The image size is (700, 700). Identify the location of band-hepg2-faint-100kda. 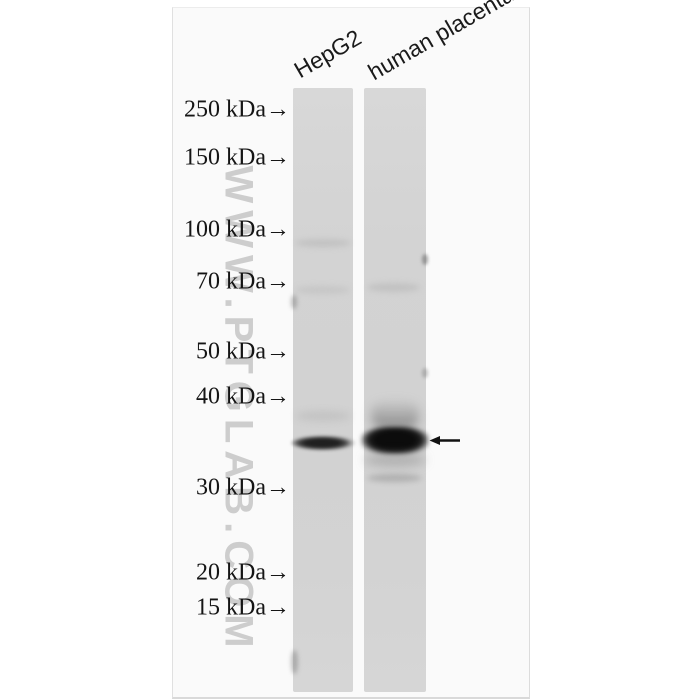
(323, 243).